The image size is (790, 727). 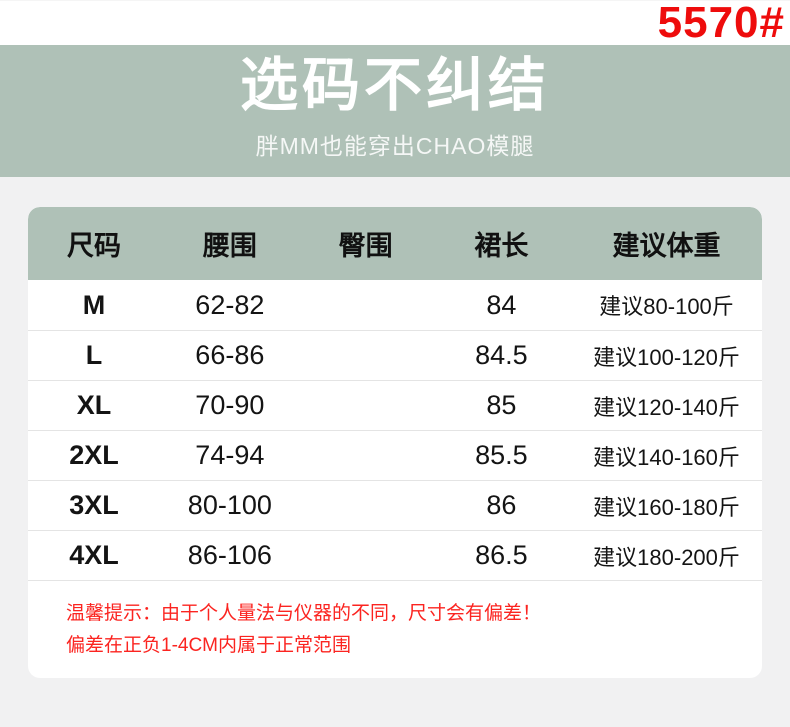 What do you see at coordinates (395, 505) in the screenshot?
I see `table-row: 3XL 80-100 86 建议160-180斤` at bounding box center [395, 505].